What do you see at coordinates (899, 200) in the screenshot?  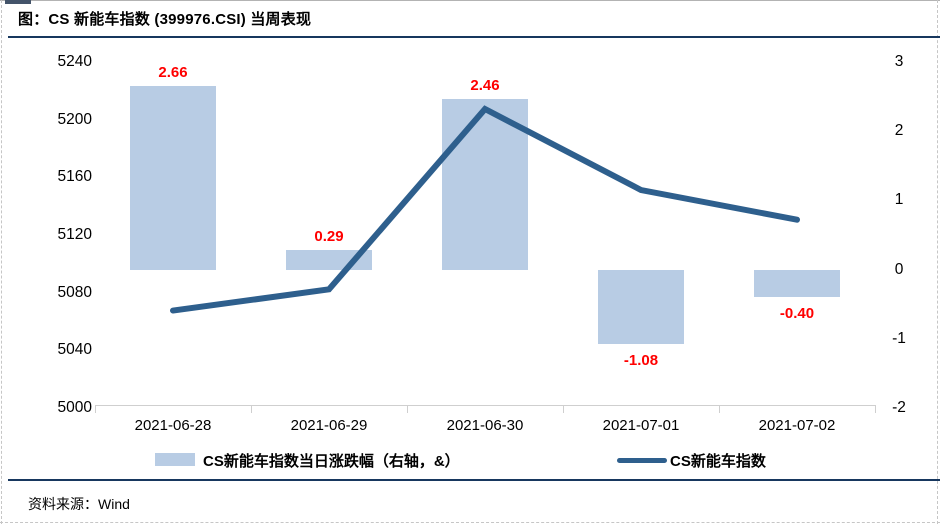 I see `right-axis-tick-label: 1` at bounding box center [899, 200].